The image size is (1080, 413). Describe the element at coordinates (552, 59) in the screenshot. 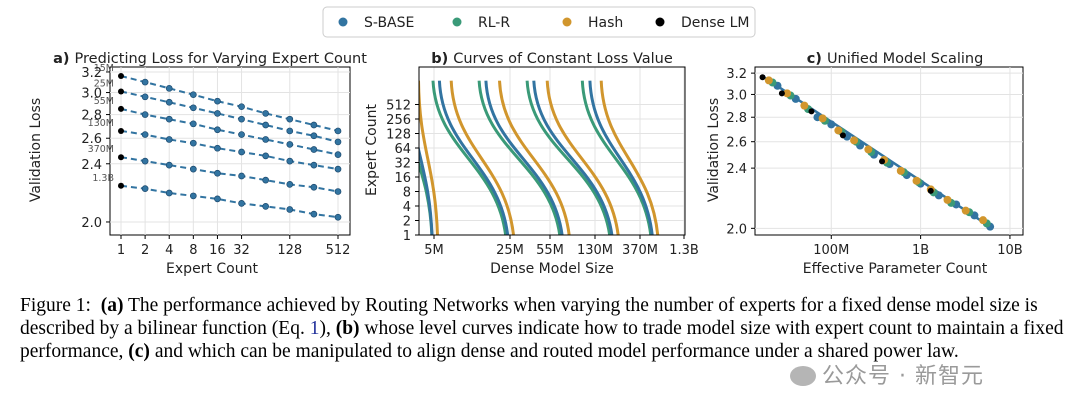

I see `panel-b-title: b) Curves of Constant Loss Value` at that location.